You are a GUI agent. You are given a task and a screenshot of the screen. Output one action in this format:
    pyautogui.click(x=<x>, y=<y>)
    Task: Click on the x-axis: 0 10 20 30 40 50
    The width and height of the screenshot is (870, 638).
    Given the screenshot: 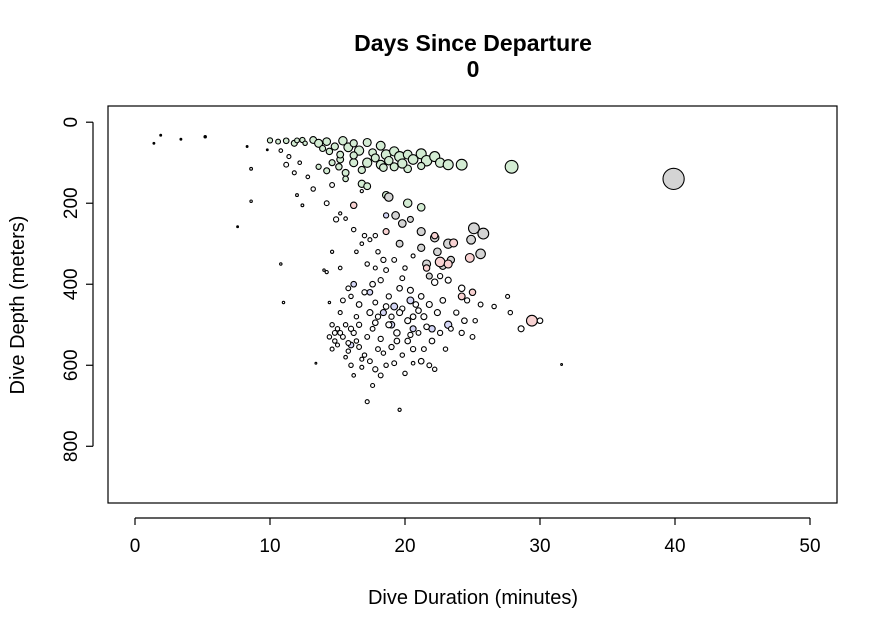 What is the action you would take?
    pyautogui.click(x=475, y=537)
    